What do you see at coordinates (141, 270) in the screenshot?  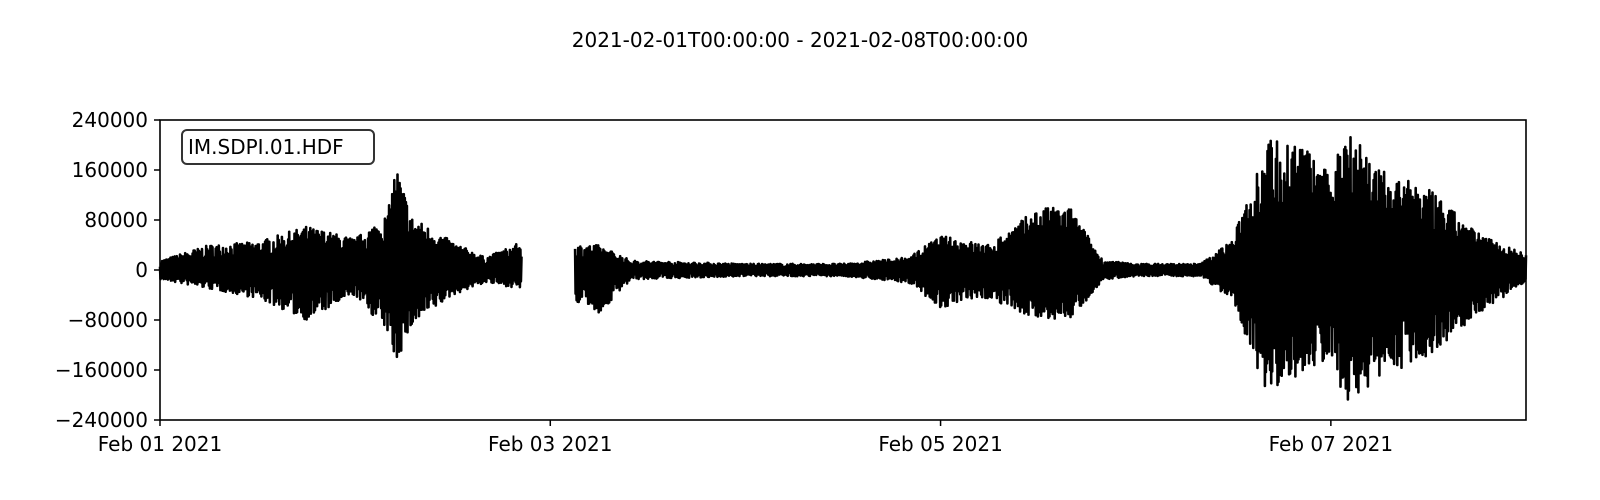 I see `y-tick-label: 0` at bounding box center [141, 270].